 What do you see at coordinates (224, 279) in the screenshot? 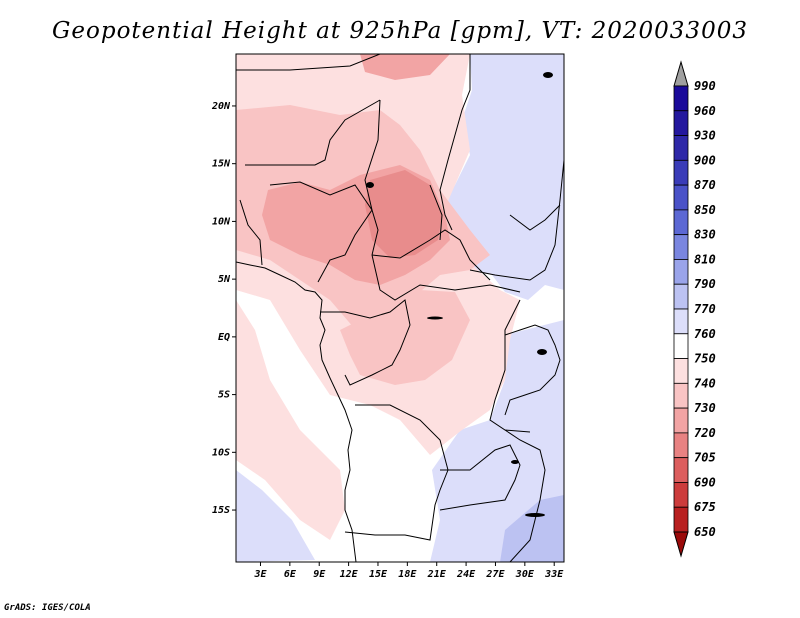
I see `lat-tick-label: 5N` at bounding box center [224, 279].